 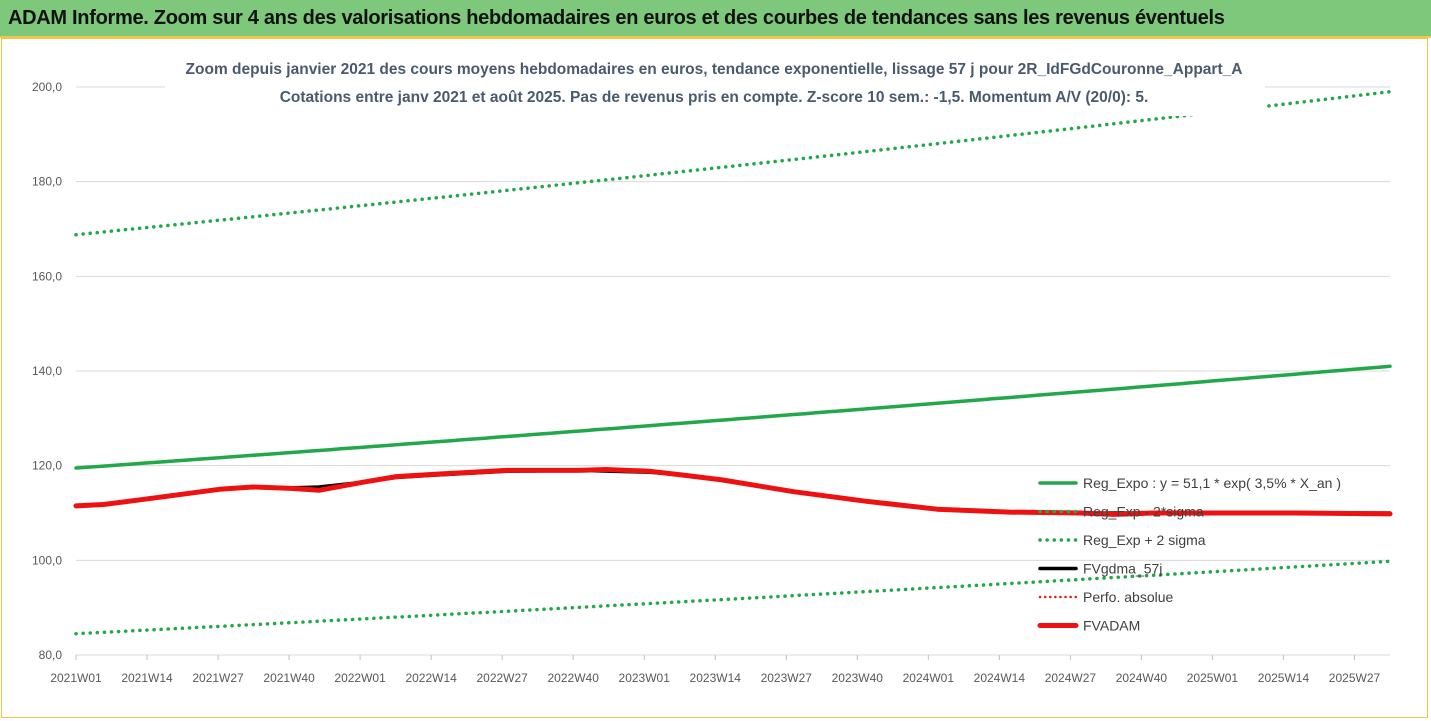 I want to click on y-tick-label: 80,0, so click(x=51, y=655).